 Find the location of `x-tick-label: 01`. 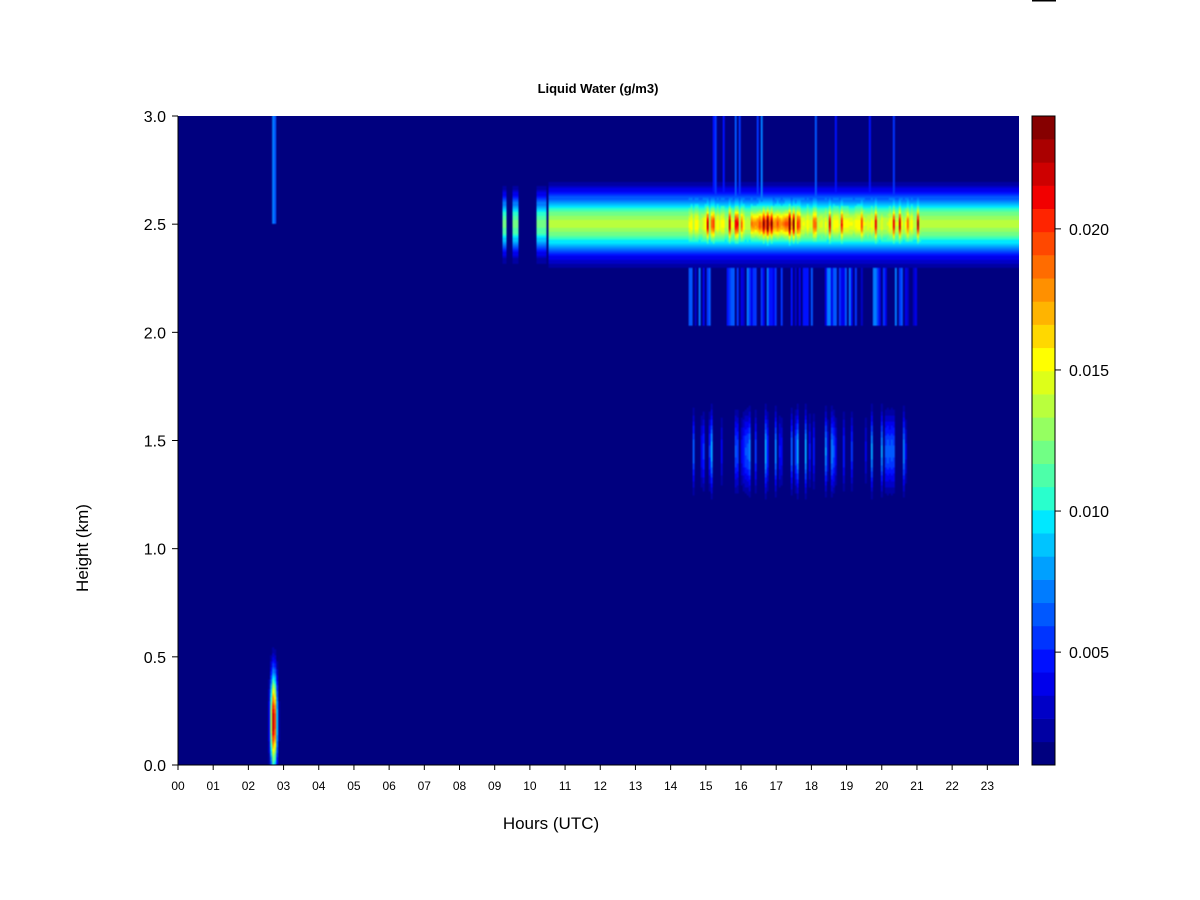

x-tick-label: 01 is located at coordinates (214, 786).